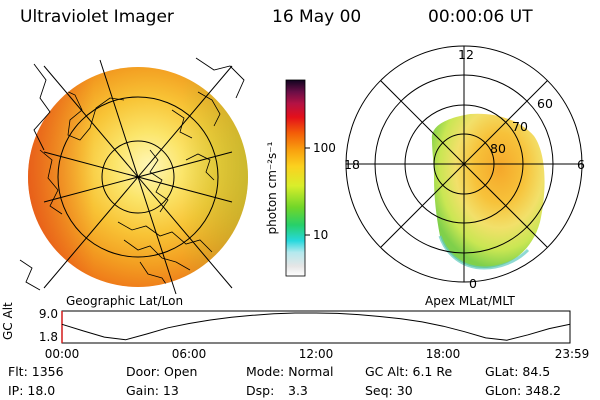  What do you see at coordinates (523, 390) in the screenshot?
I see `glon-value: GLon: 348.2` at bounding box center [523, 390].